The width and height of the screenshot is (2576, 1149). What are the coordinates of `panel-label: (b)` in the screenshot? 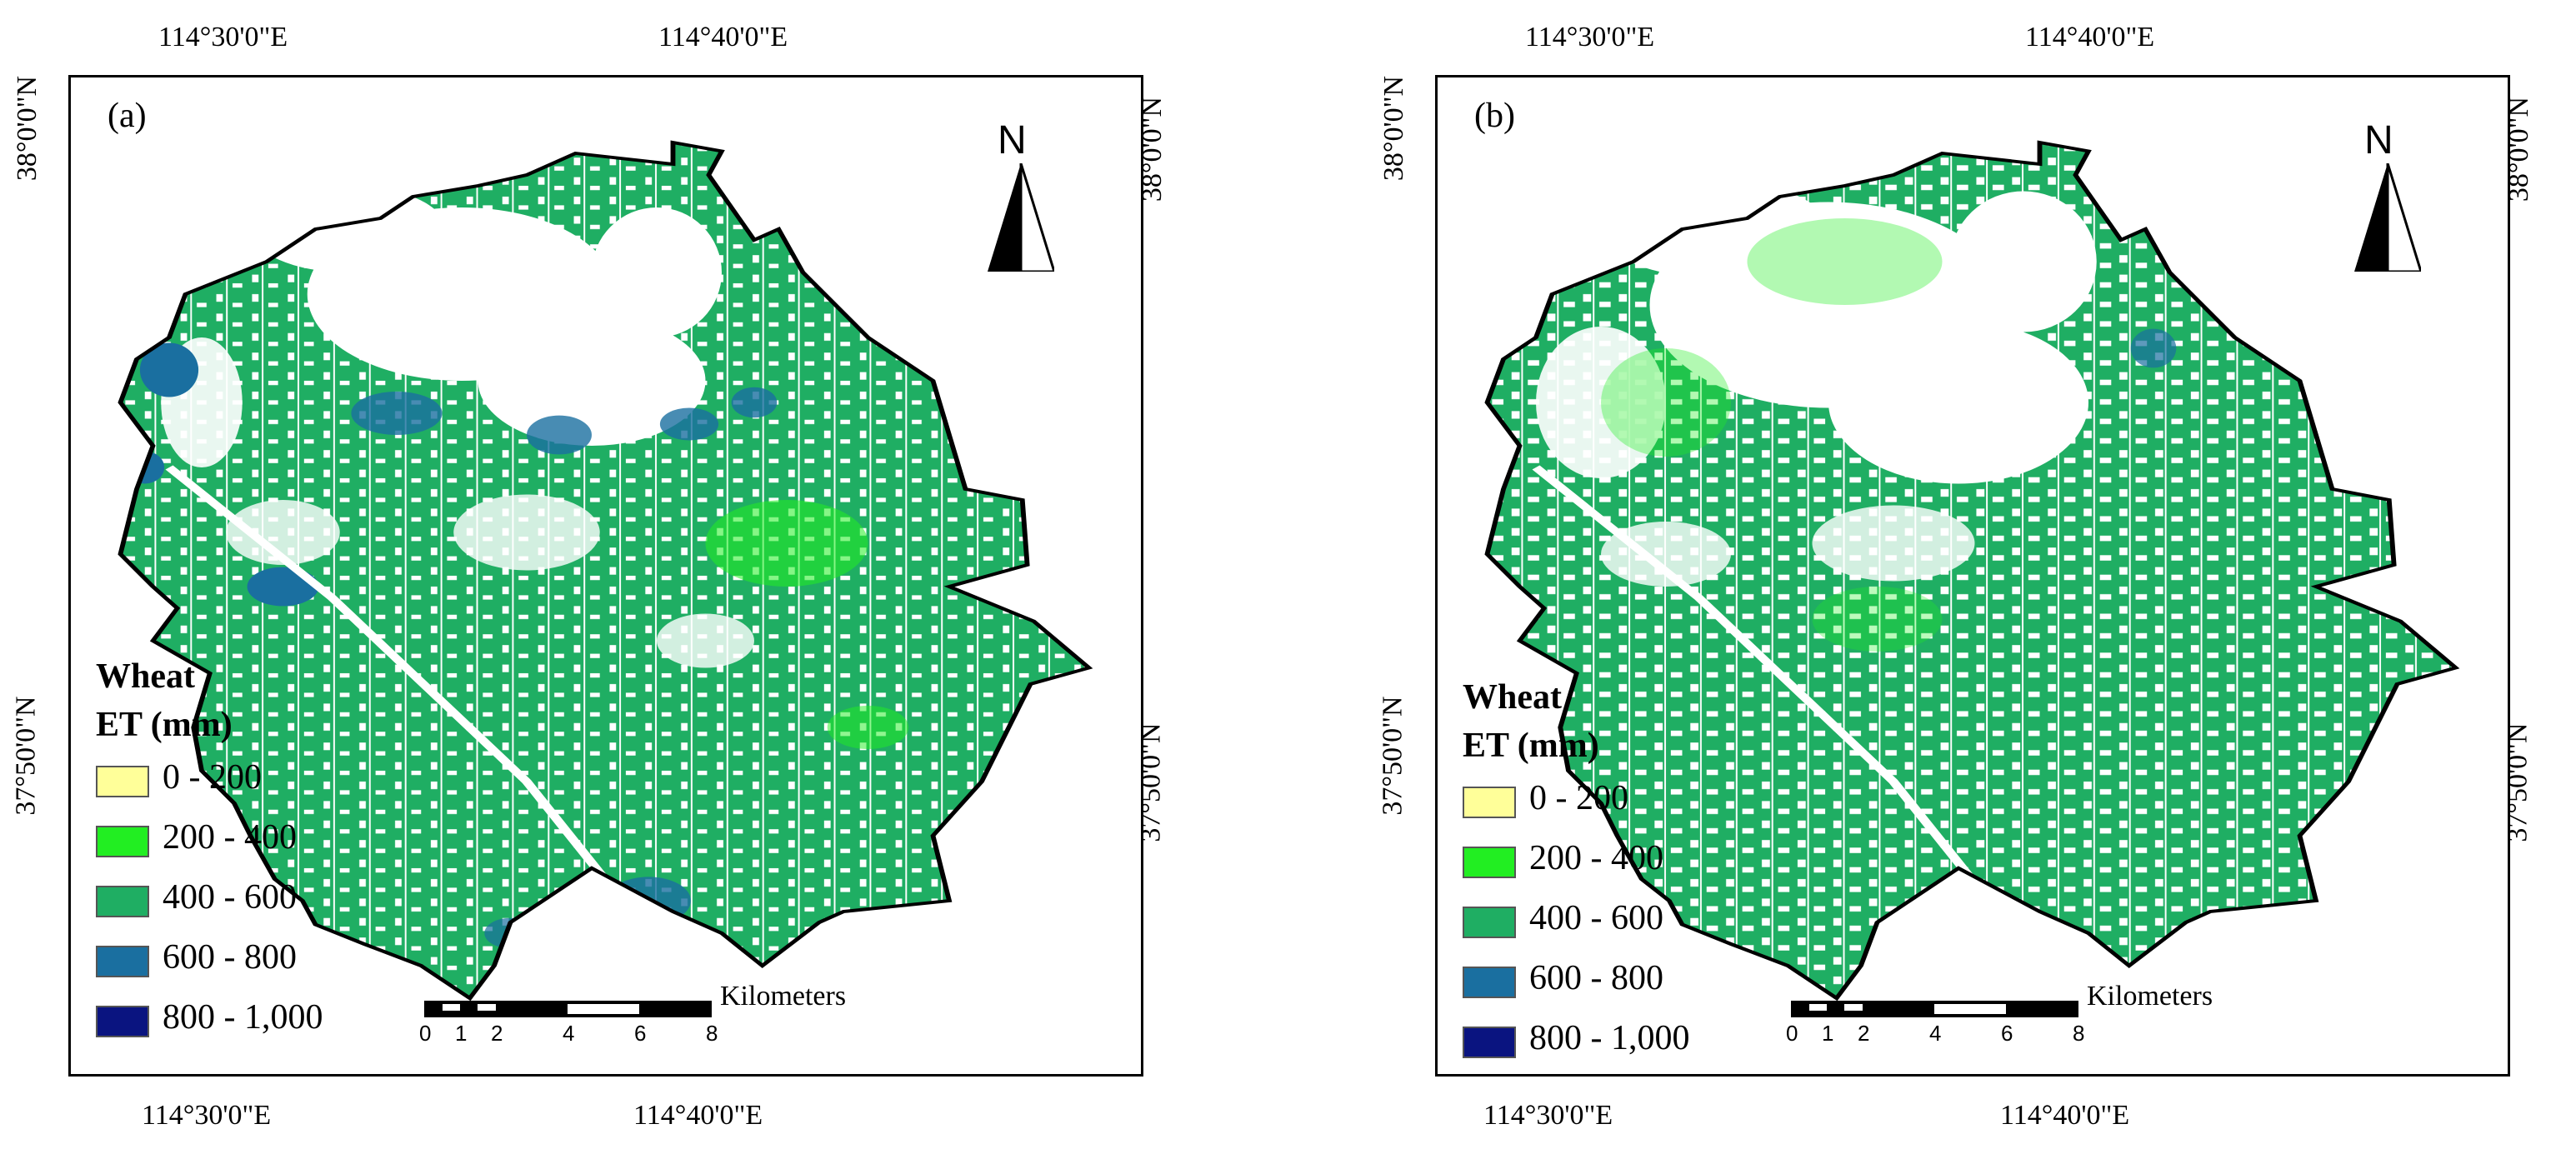 It's located at (1495, 116).